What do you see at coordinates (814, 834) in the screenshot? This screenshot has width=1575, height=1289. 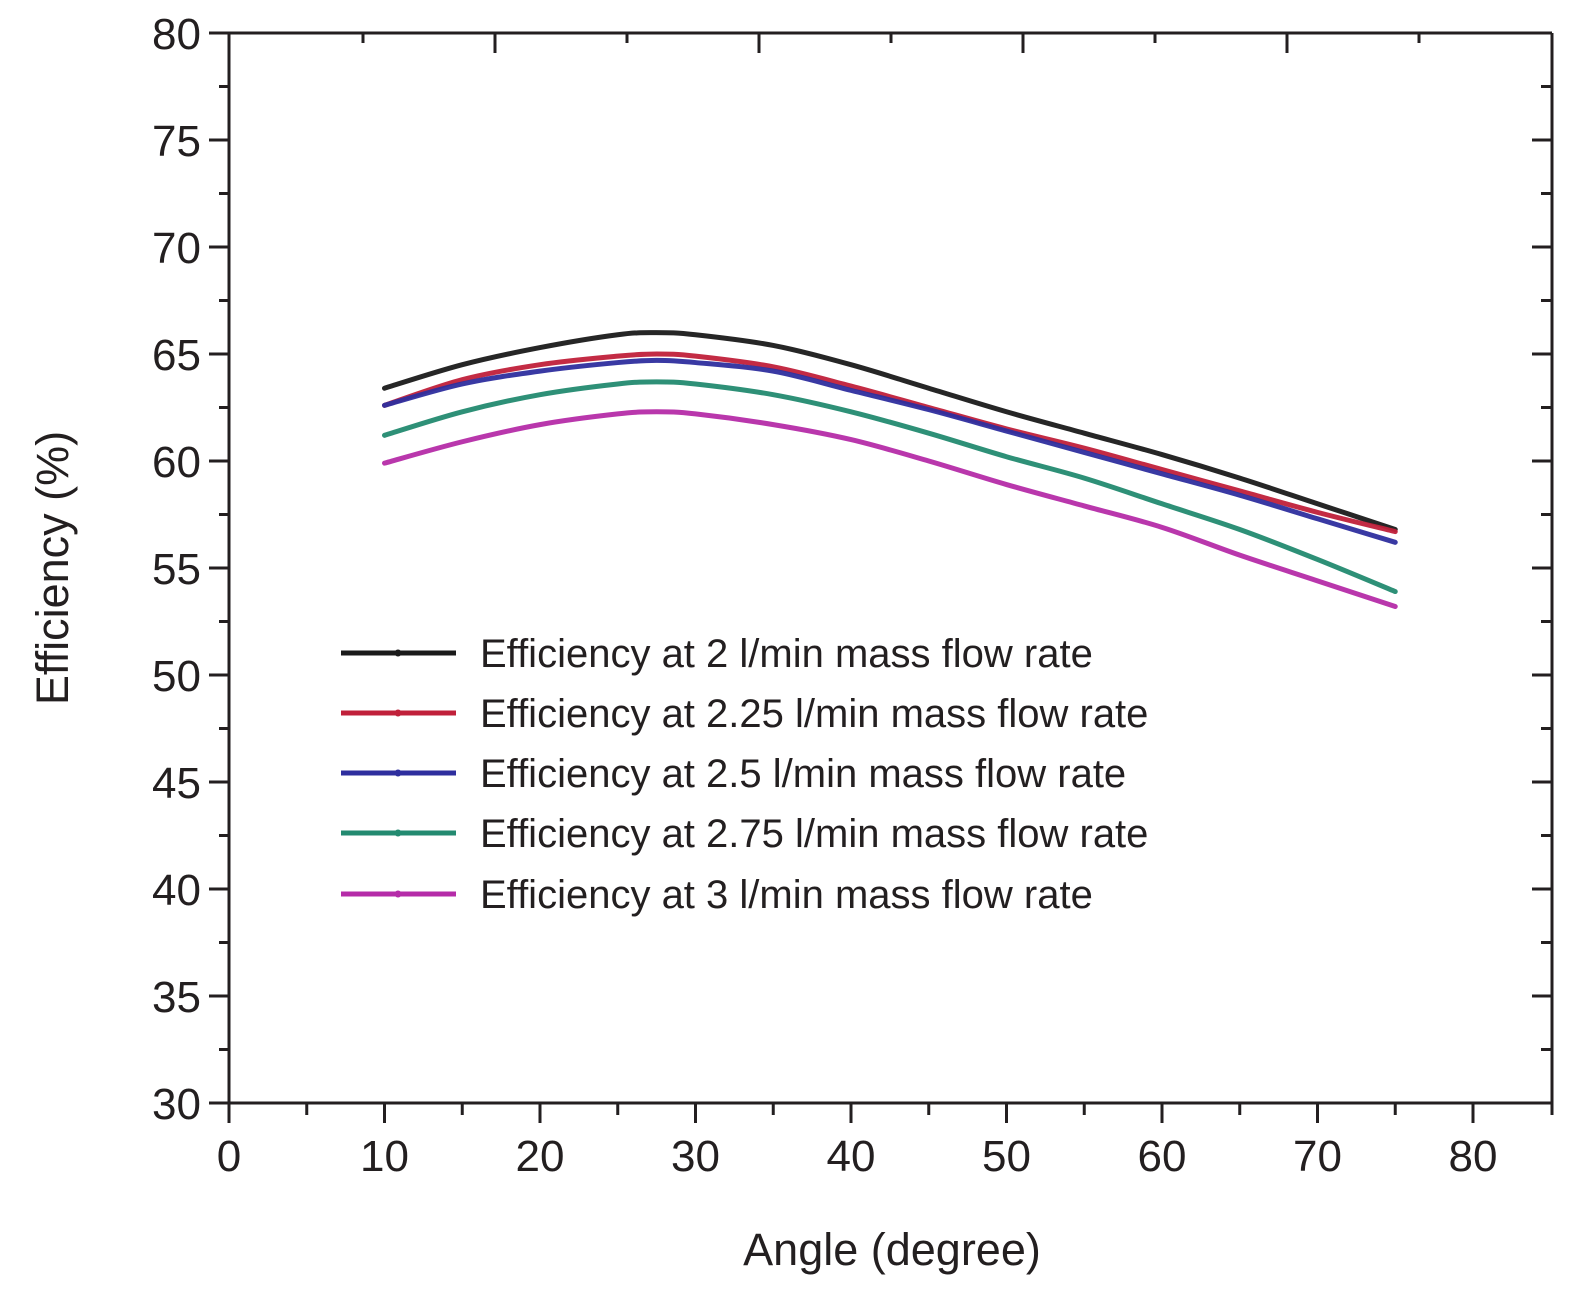 I see `legend-label: Efficiency at 2.75 l/min mass flow rate` at bounding box center [814, 834].